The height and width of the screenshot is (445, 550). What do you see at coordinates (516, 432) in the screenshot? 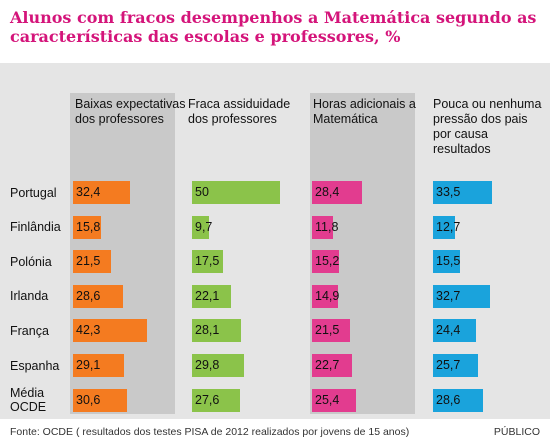
I see `publisher-brand: PÚBLICO` at bounding box center [516, 432].